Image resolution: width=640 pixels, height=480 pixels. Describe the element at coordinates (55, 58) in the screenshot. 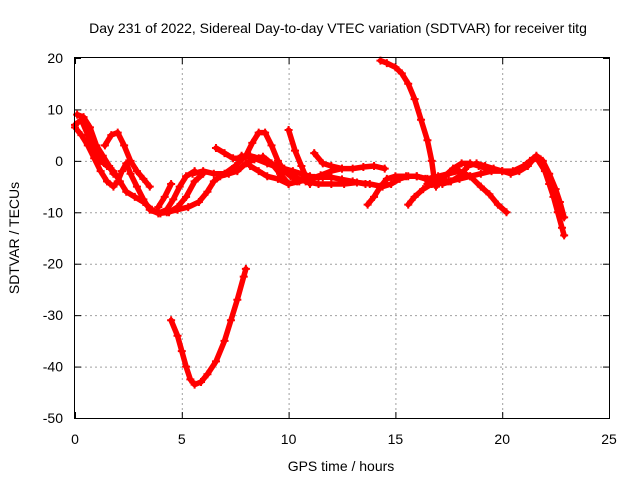

I see `y-tick-label: 20` at that location.